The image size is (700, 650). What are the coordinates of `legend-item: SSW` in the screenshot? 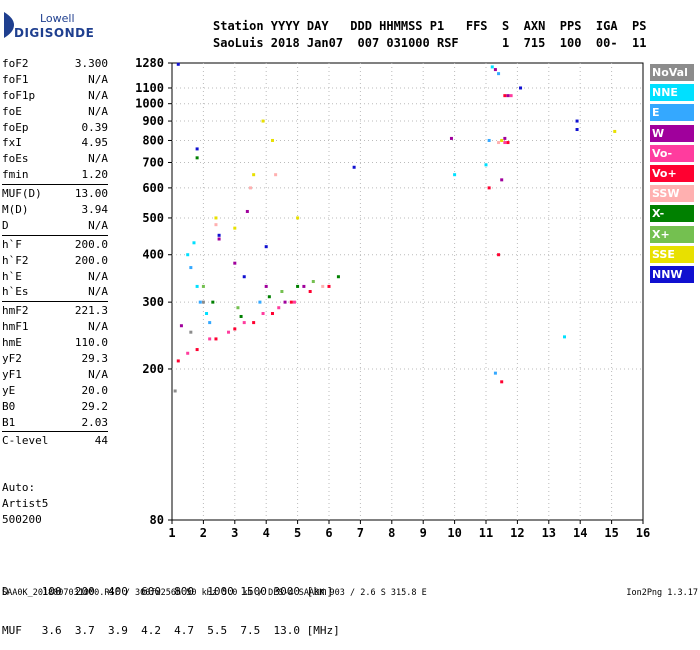 It's located at (672, 194).